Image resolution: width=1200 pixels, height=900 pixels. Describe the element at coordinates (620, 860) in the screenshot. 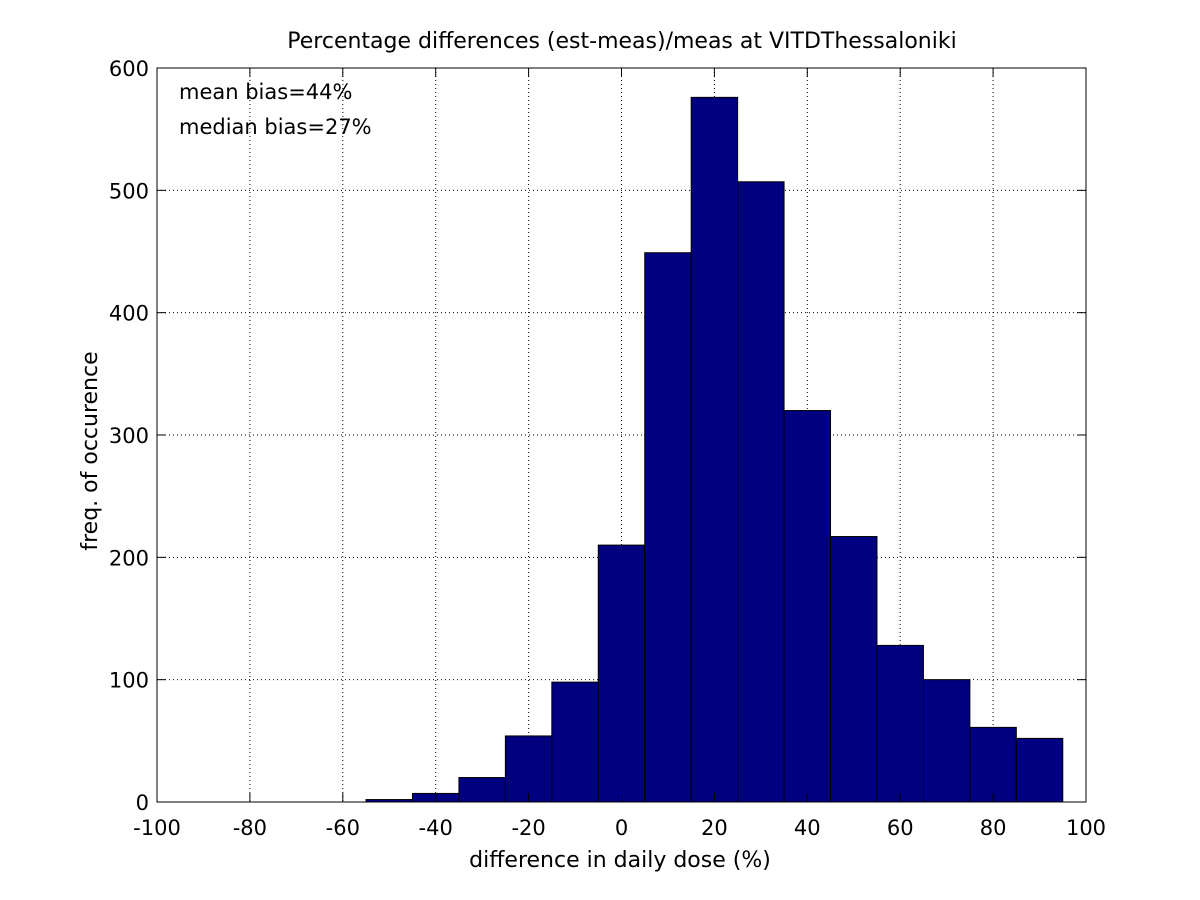

I see `x-axis-label: difference in daily dose (%)` at that location.